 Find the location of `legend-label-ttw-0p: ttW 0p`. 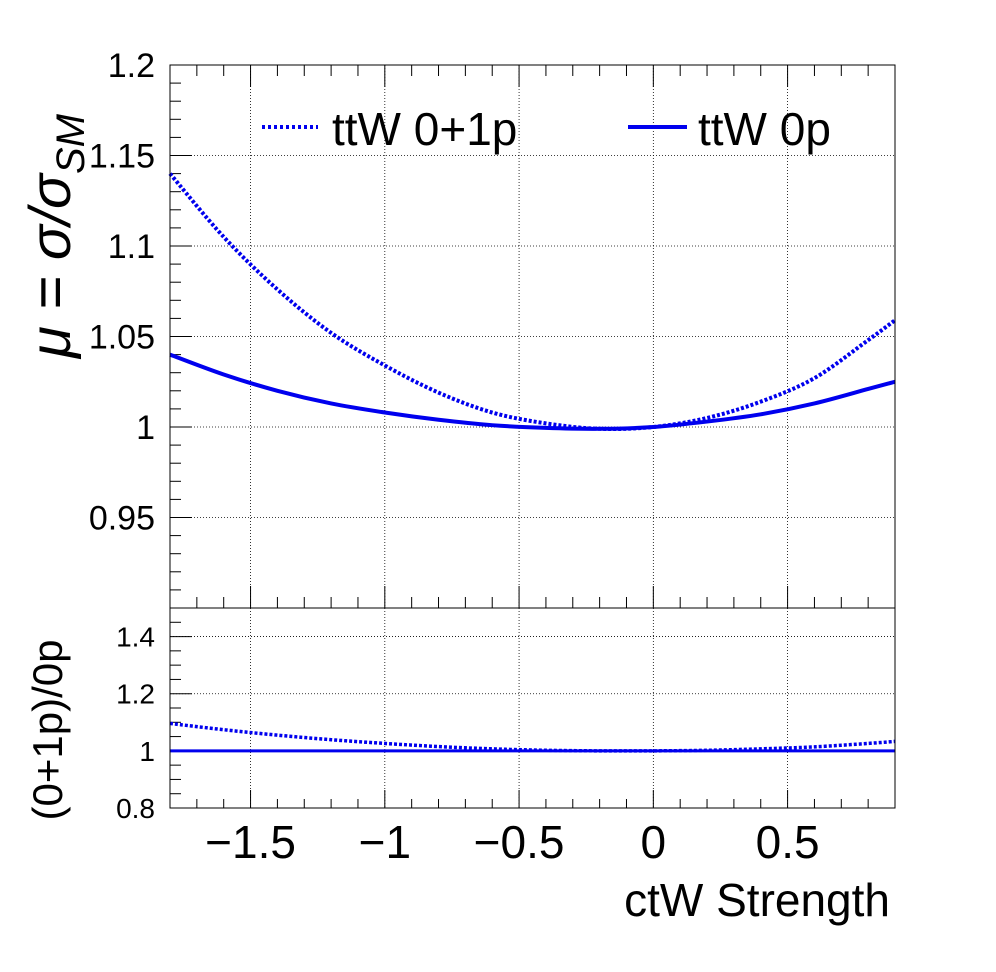

legend-label-ttw-0p: ttW 0p is located at coordinates (764, 129).